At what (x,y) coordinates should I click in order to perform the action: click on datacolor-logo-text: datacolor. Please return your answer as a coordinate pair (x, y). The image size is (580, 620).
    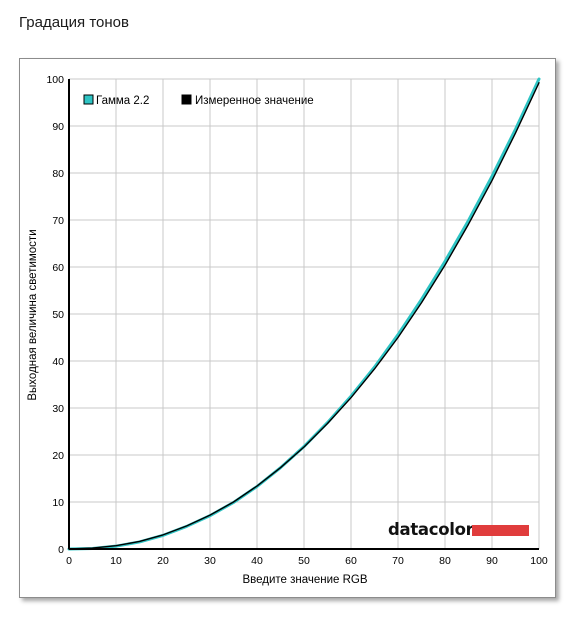
    Looking at the image, I should click on (431, 529).